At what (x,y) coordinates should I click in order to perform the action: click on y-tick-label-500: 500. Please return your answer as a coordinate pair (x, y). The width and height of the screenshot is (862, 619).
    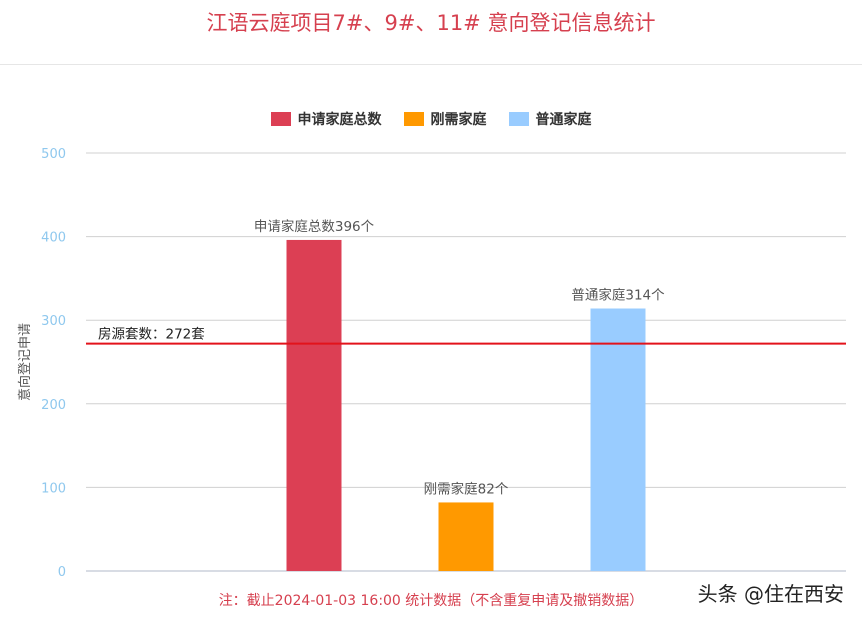
    Looking at the image, I should click on (53, 154).